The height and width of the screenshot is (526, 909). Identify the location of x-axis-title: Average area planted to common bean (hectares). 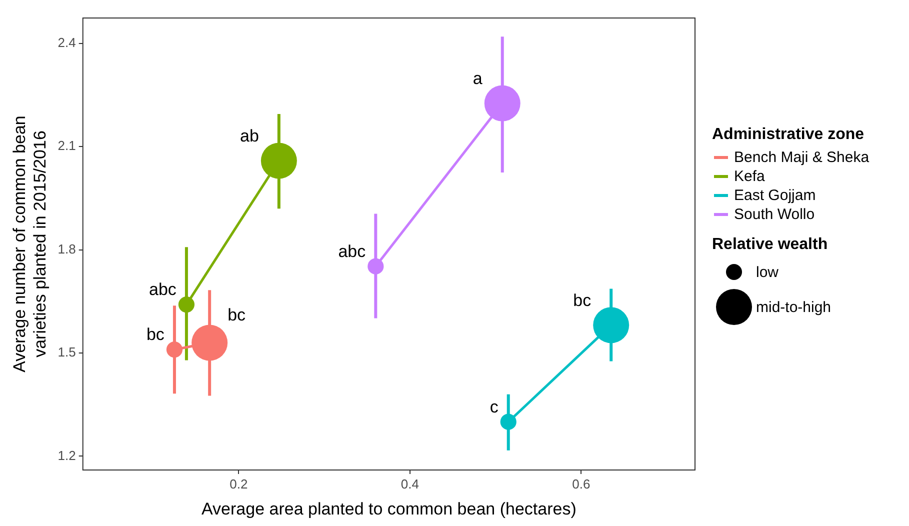
(389, 508).